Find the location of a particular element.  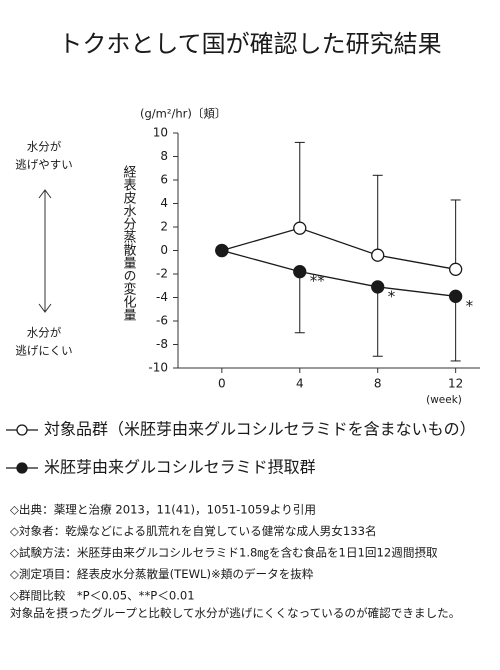

y-tick-label: -10 is located at coordinates (158, 368).